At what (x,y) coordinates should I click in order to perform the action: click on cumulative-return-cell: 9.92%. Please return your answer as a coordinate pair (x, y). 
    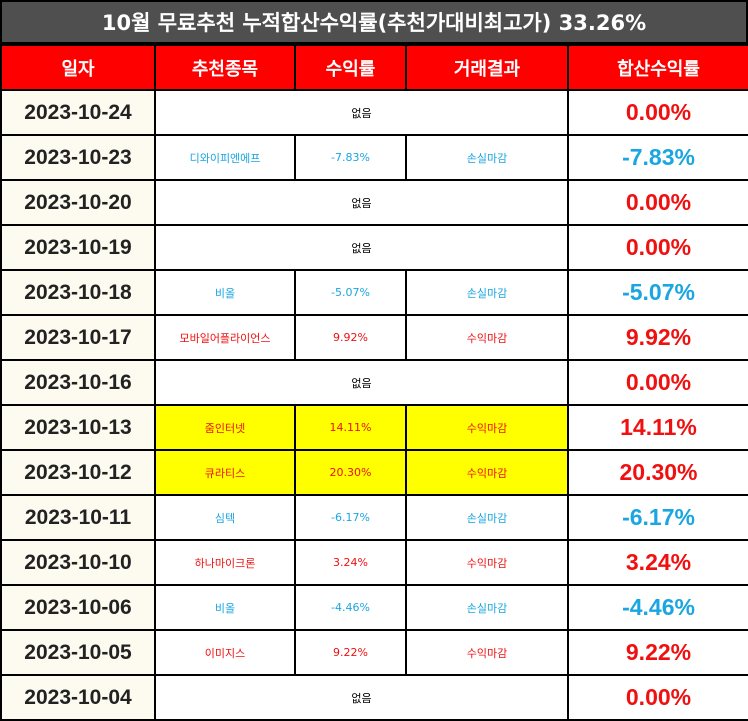
    Looking at the image, I should click on (657, 337).